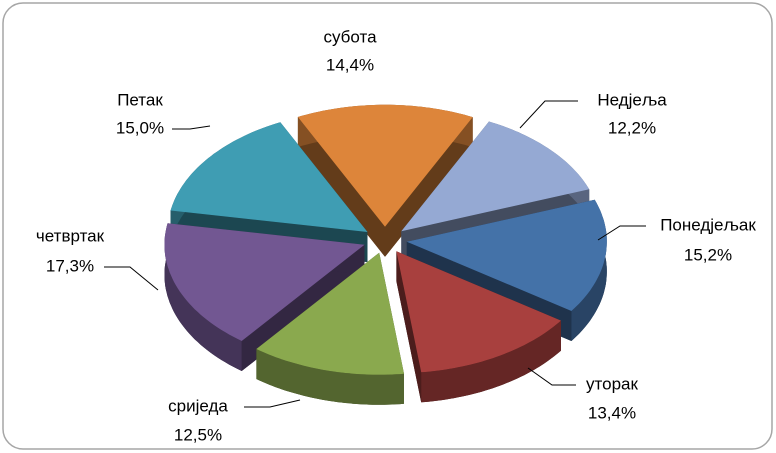  I want to click on value-label: 15,2%, so click(708, 254).